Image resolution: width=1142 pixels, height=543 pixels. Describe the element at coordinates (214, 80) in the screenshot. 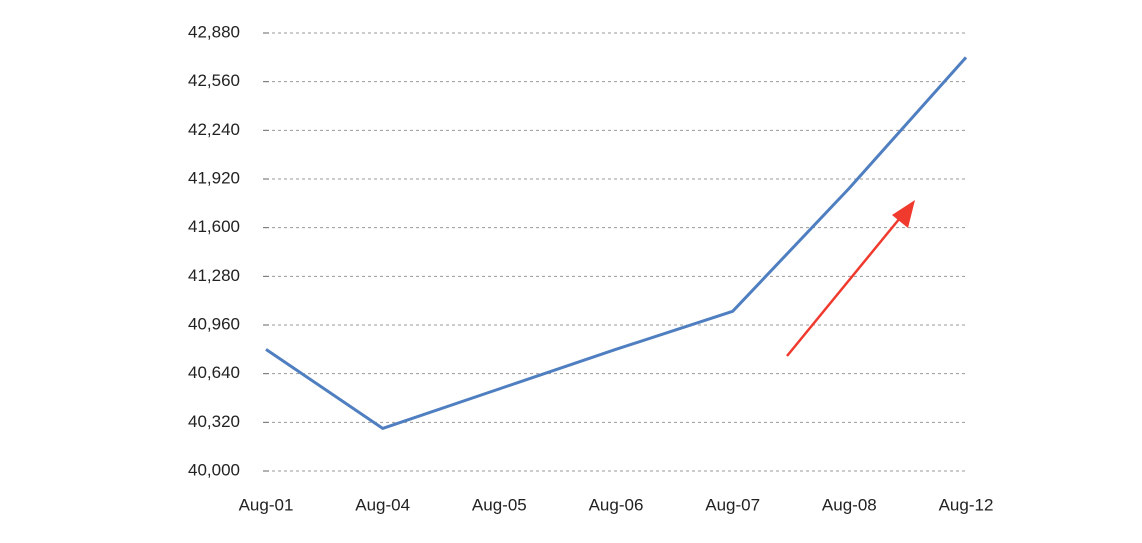

I see `y-tick-label: 42,560` at that location.